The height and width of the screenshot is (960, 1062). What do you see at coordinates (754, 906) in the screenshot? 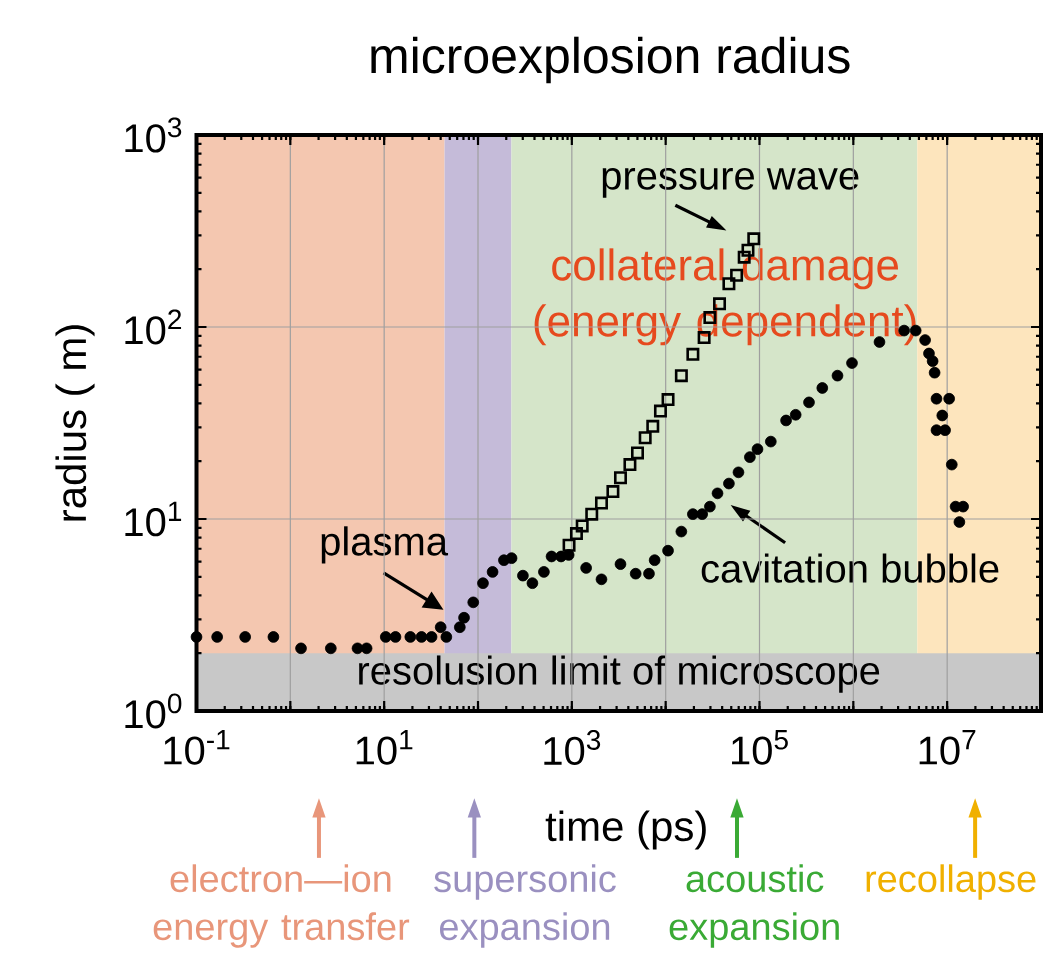
I see `text: acoustic expansion` at bounding box center [754, 906].